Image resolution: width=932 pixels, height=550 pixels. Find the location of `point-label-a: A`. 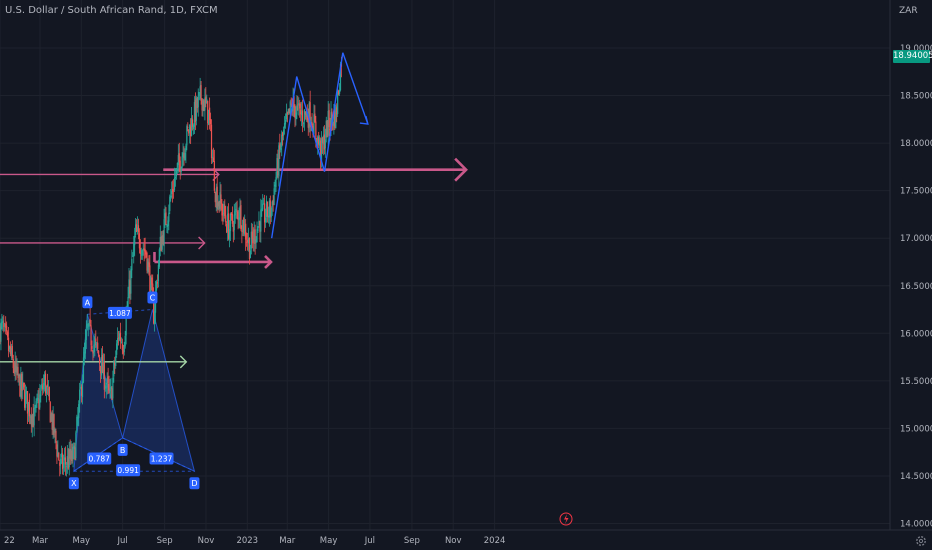

point-label-a: A is located at coordinates (88, 302).